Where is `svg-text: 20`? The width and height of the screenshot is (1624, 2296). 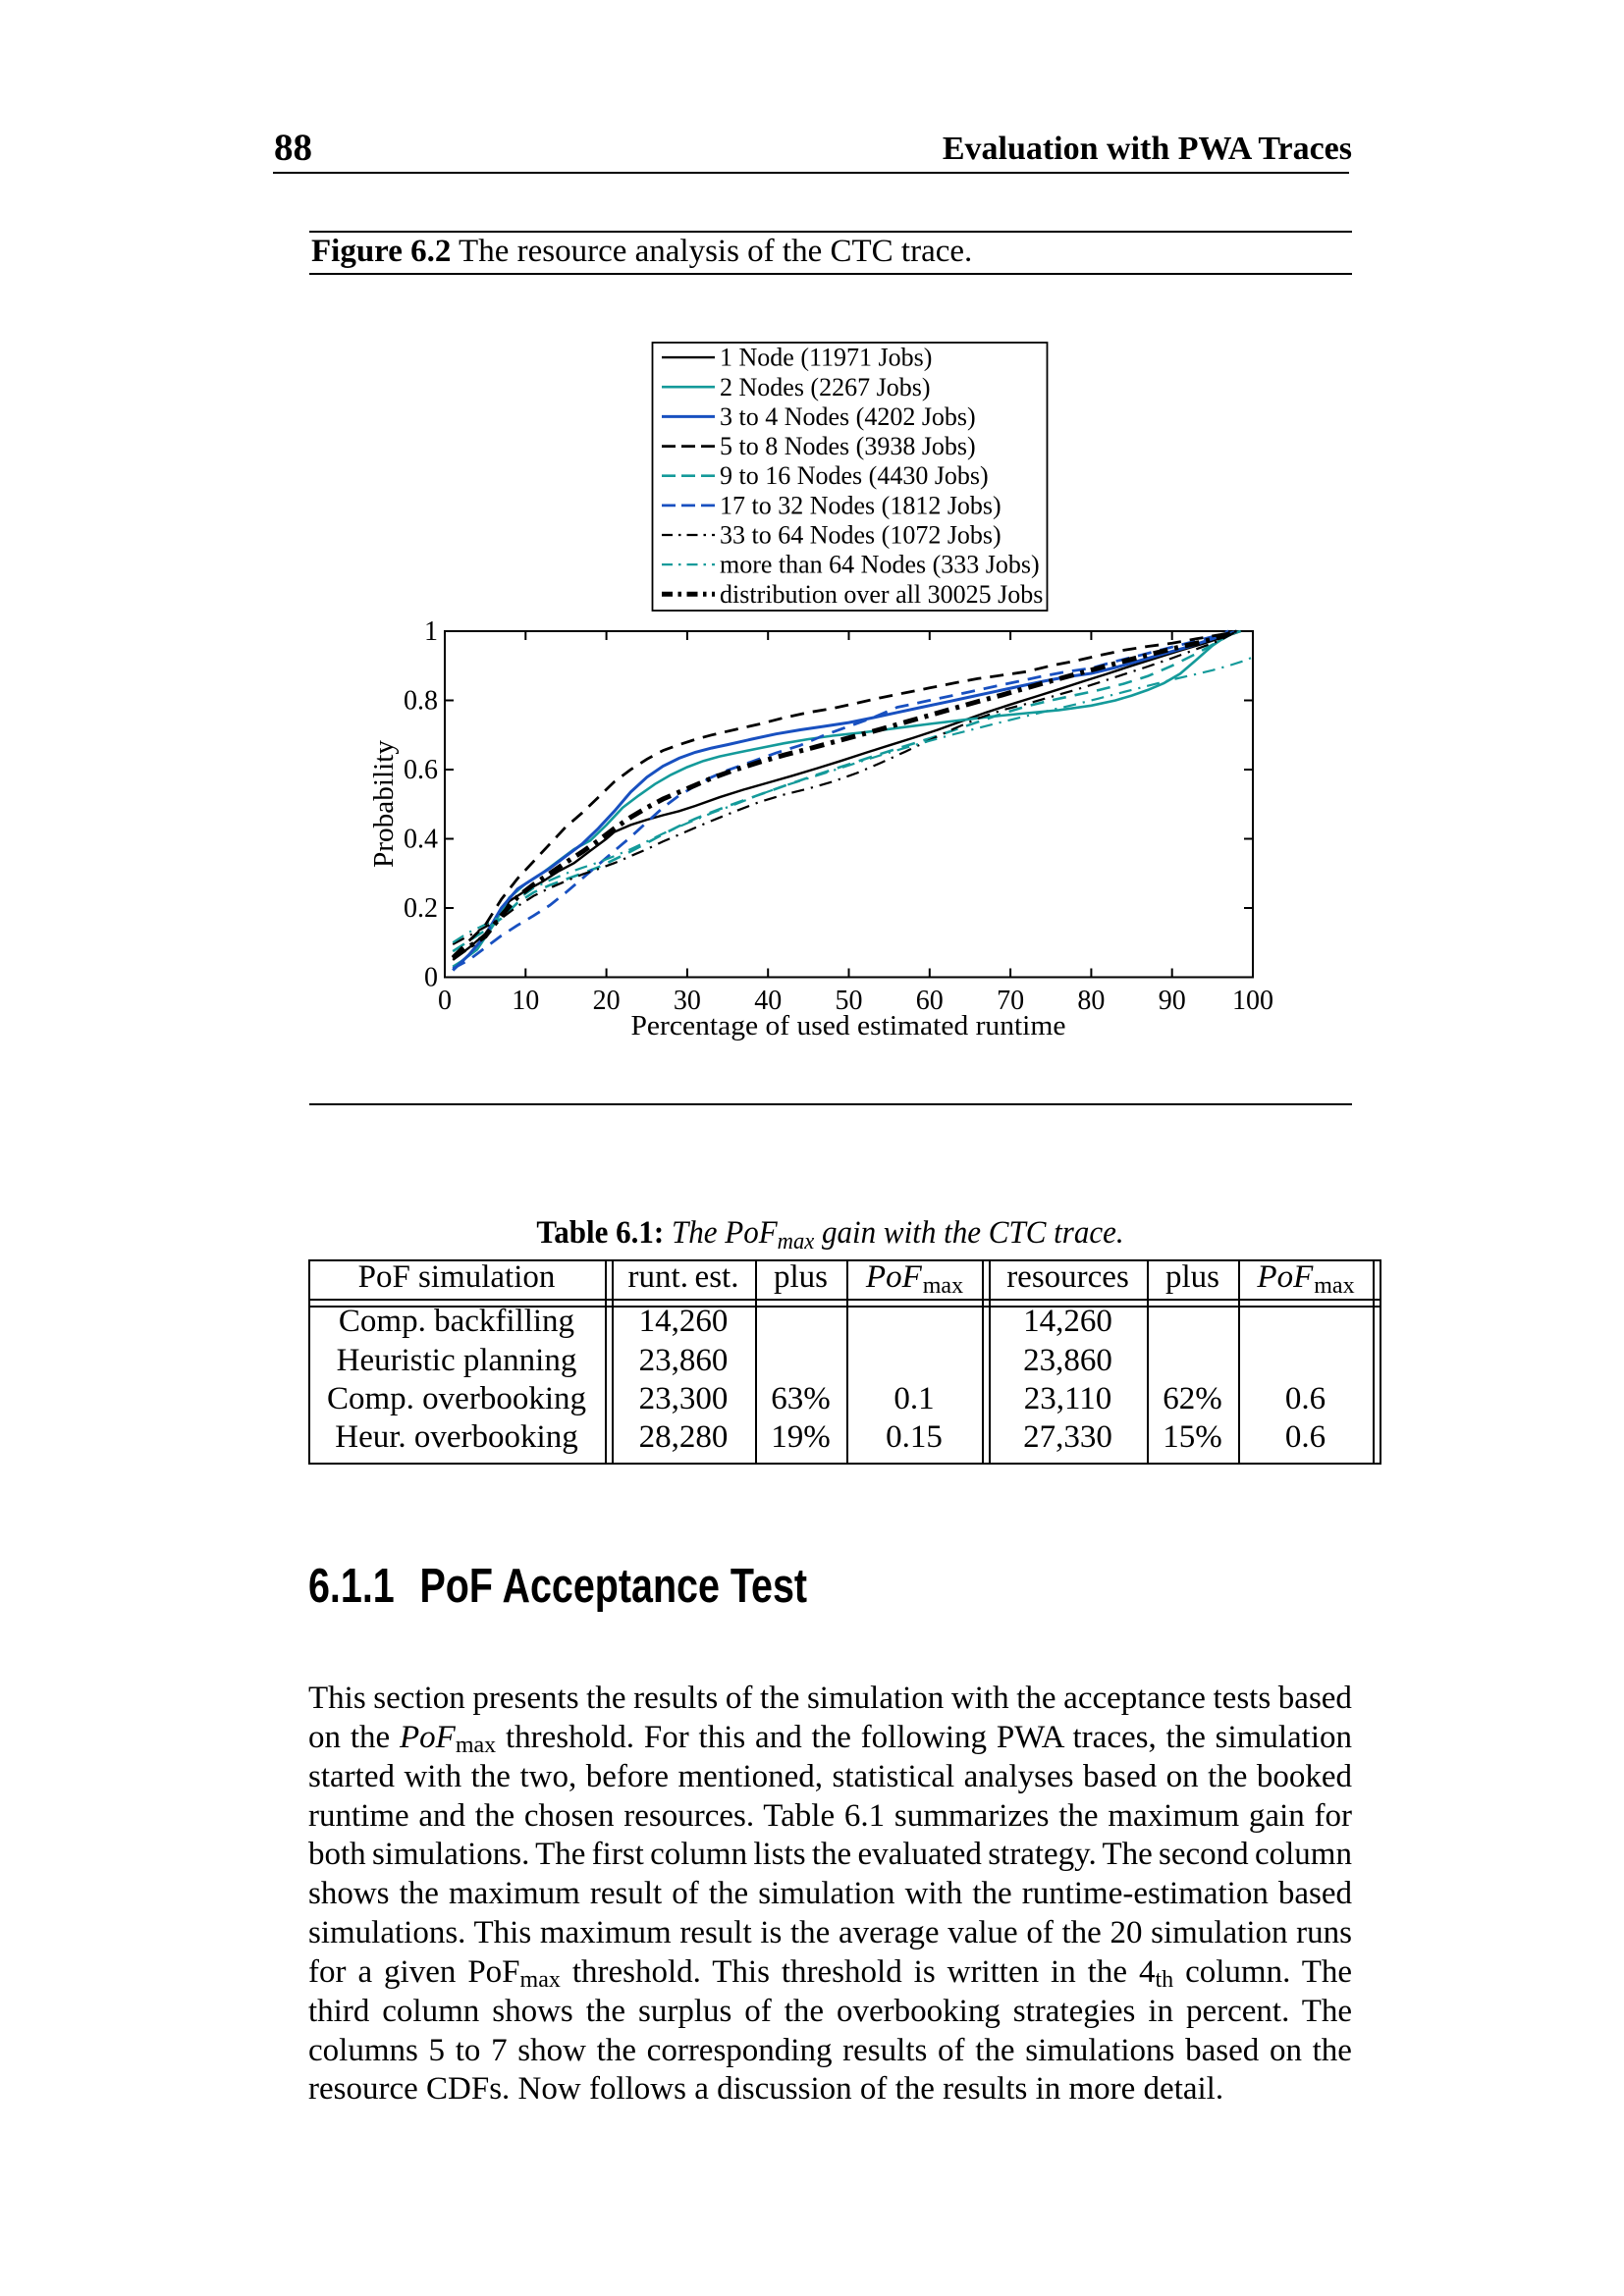 svg-text: 20 is located at coordinates (607, 1001).